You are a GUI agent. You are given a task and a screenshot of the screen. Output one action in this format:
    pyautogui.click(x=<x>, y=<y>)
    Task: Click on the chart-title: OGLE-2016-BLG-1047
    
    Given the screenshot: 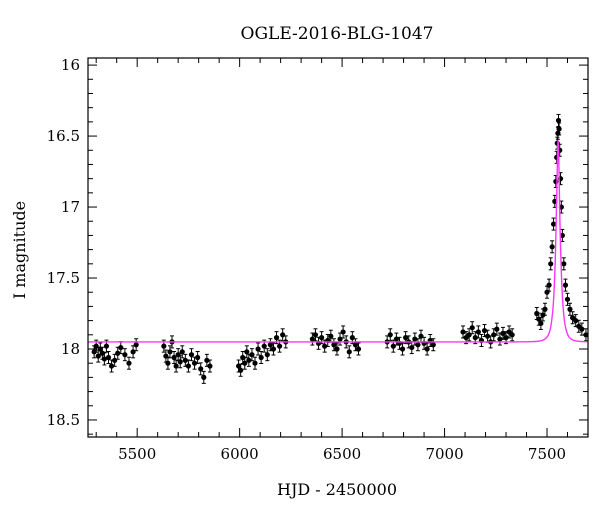 What is the action you would take?
    pyautogui.click(x=337, y=34)
    